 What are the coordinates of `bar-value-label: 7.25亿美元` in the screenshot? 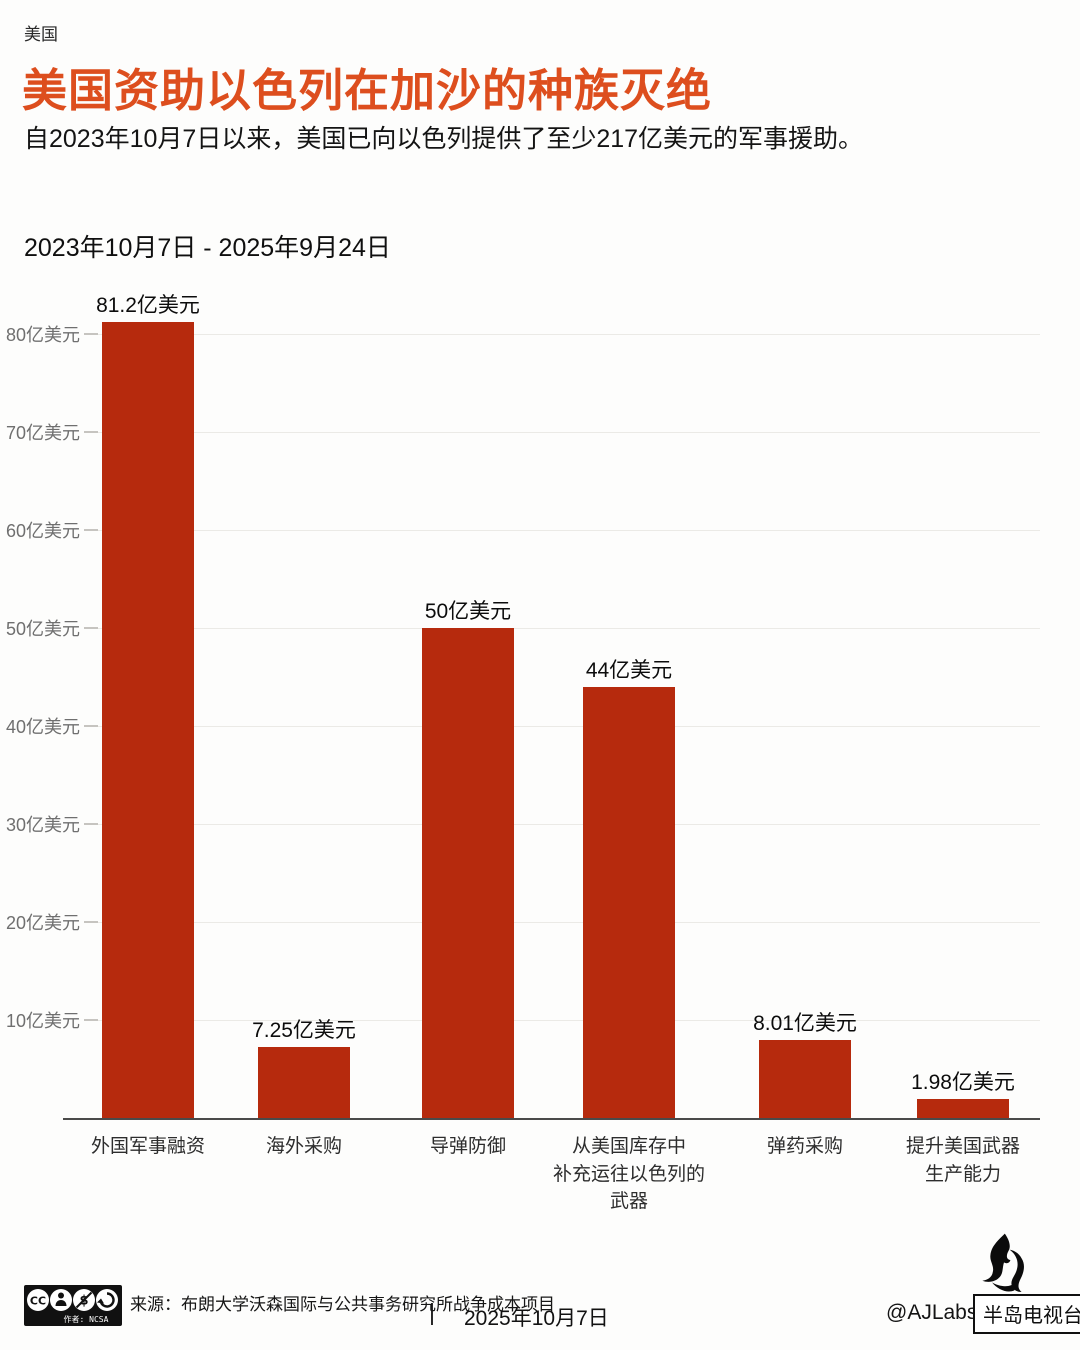 It's located at (304, 1030).